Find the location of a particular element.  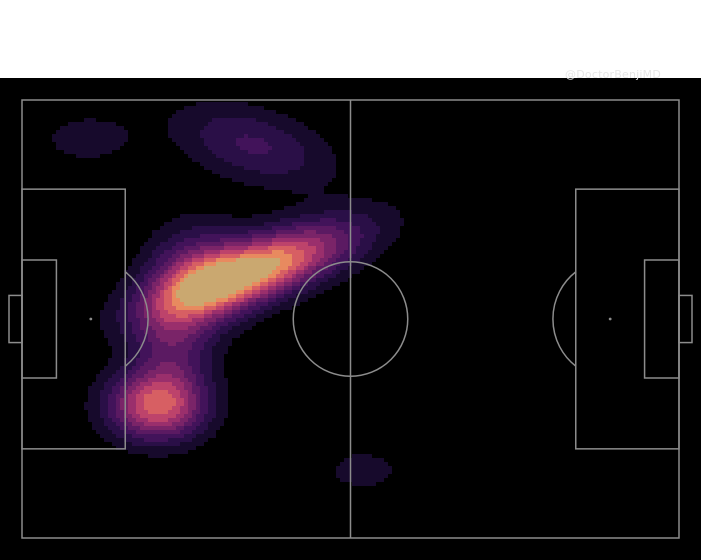

right-penalty-spot is located at coordinates (610, 319).